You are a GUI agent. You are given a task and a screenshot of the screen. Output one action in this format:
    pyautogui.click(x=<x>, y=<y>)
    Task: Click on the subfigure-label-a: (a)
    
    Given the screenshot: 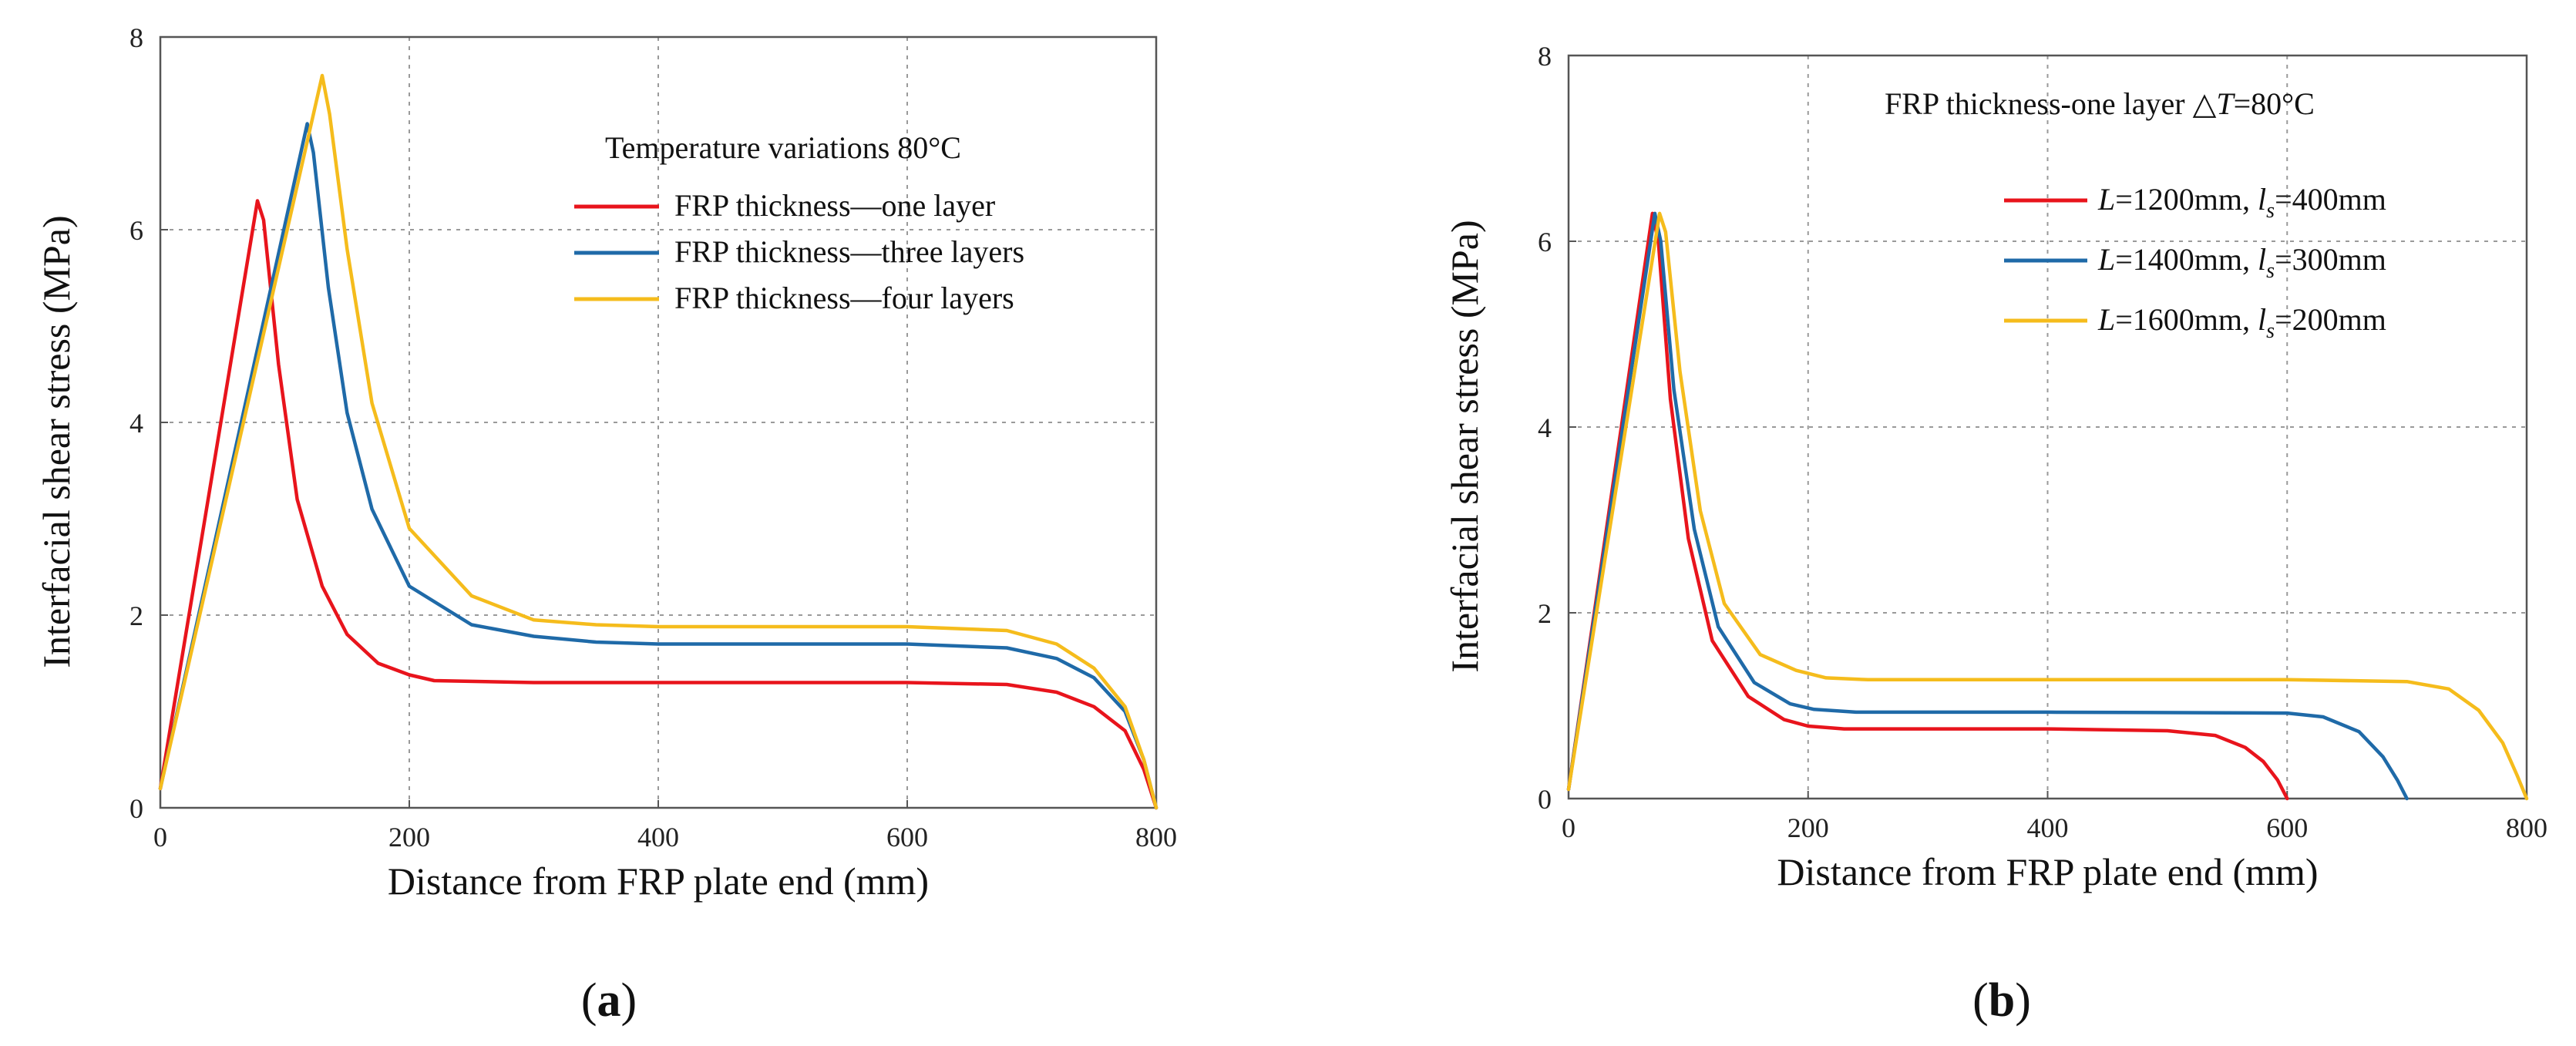 What is the action you would take?
    pyautogui.click(x=609, y=1001)
    